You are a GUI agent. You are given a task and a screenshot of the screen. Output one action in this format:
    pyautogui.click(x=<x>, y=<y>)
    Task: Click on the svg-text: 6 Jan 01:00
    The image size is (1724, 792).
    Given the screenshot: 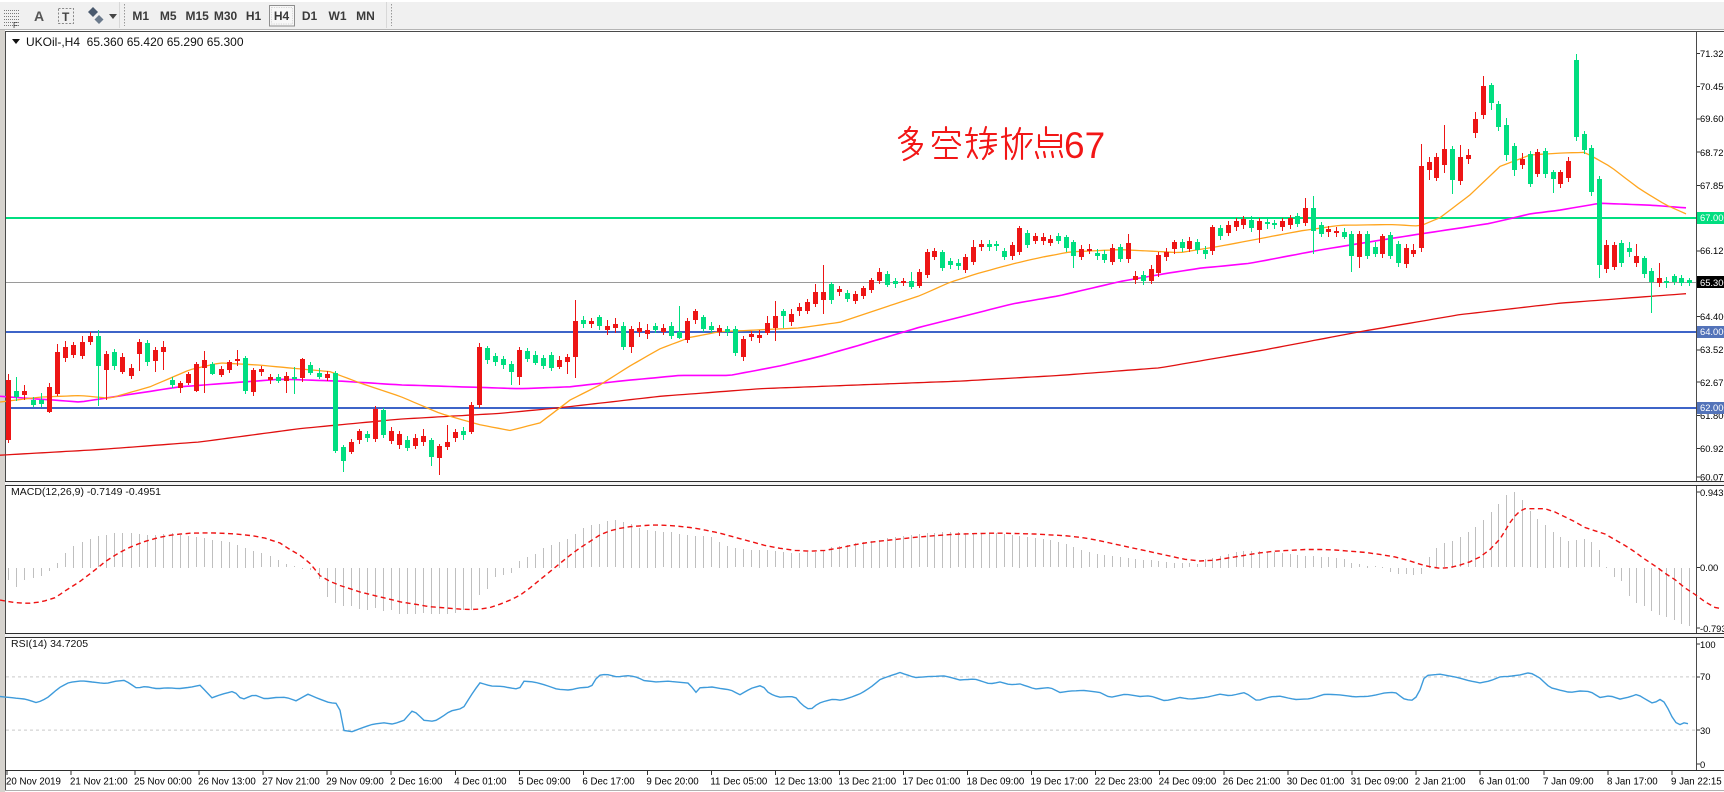 What is the action you would take?
    pyautogui.click(x=1504, y=782)
    